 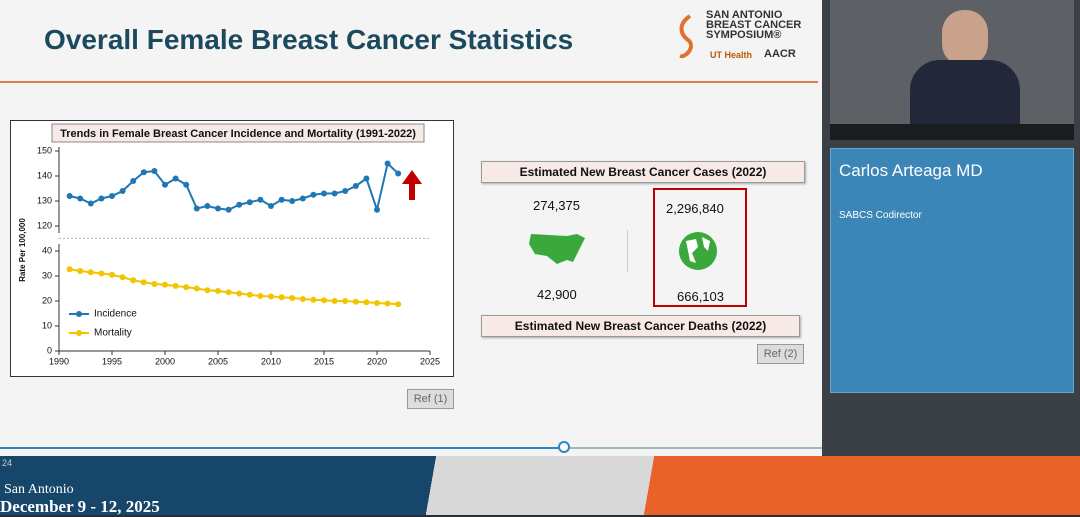 I want to click on logo-line: BREAST CANCER, so click(x=754, y=25).